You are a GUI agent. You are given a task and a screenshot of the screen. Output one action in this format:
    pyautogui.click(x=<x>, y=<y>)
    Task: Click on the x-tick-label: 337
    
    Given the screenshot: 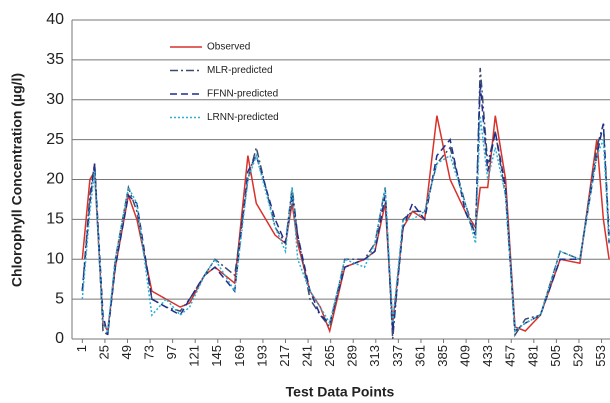 What is the action you would take?
    pyautogui.click(x=397, y=356)
    